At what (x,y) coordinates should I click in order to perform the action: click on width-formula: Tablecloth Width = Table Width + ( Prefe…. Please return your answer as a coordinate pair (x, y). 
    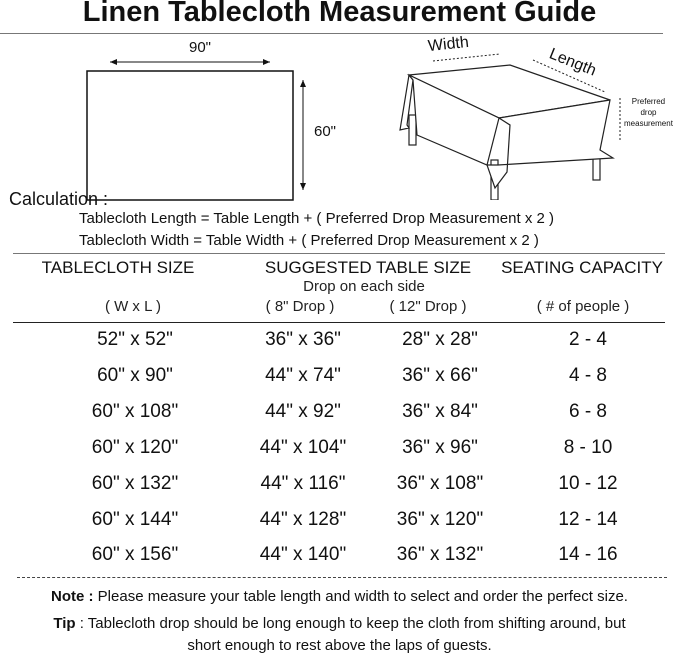
    Looking at the image, I should click on (309, 240).